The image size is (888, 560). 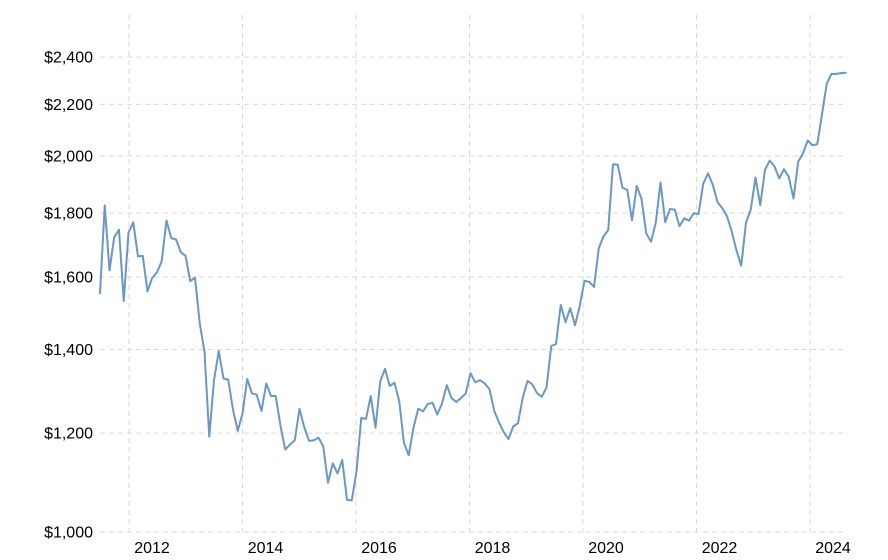 I want to click on y-axis-tick-label: $2,200, so click(x=68, y=105).